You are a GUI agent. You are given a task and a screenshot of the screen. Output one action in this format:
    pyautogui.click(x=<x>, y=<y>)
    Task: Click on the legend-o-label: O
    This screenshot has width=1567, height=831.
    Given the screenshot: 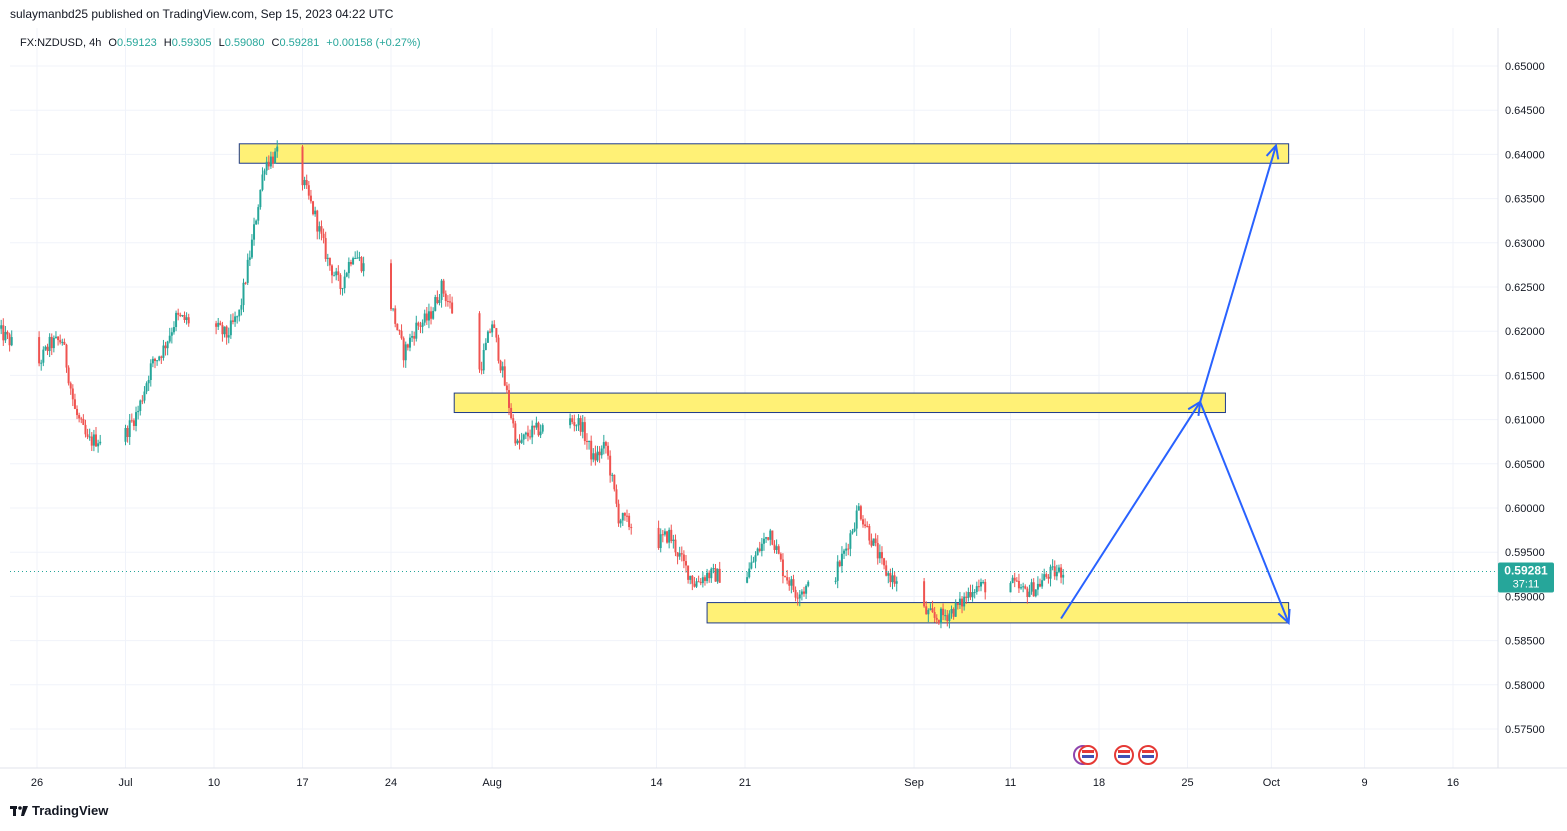 What is the action you would take?
    pyautogui.click(x=112, y=43)
    